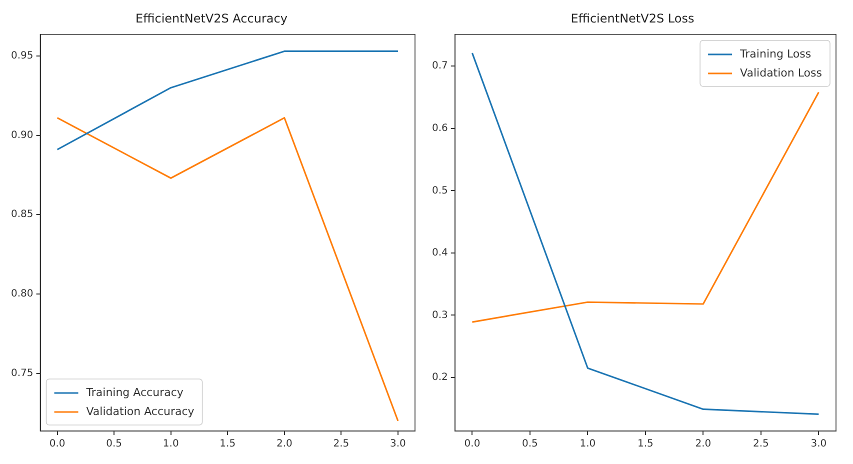 The width and height of the screenshot is (853, 464). I want to click on chart-title: EfficientNetV2S Accuracy, so click(212, 18).